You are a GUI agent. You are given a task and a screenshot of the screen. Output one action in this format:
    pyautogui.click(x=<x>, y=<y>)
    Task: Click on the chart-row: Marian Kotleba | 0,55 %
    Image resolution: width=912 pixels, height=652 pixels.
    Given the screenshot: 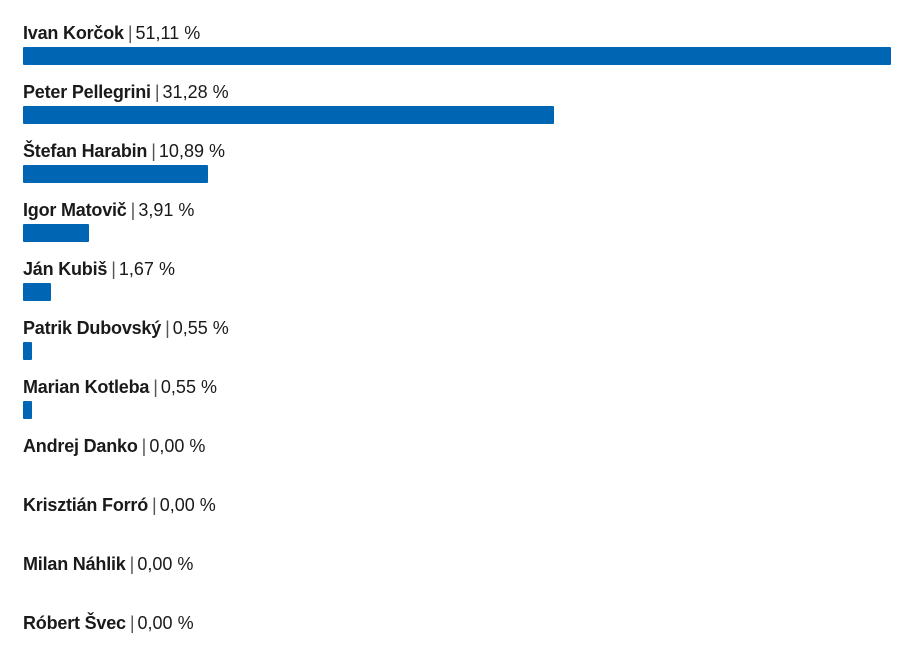 What is the action you would take?
    pyautogui.click(x=457, y=386)
    